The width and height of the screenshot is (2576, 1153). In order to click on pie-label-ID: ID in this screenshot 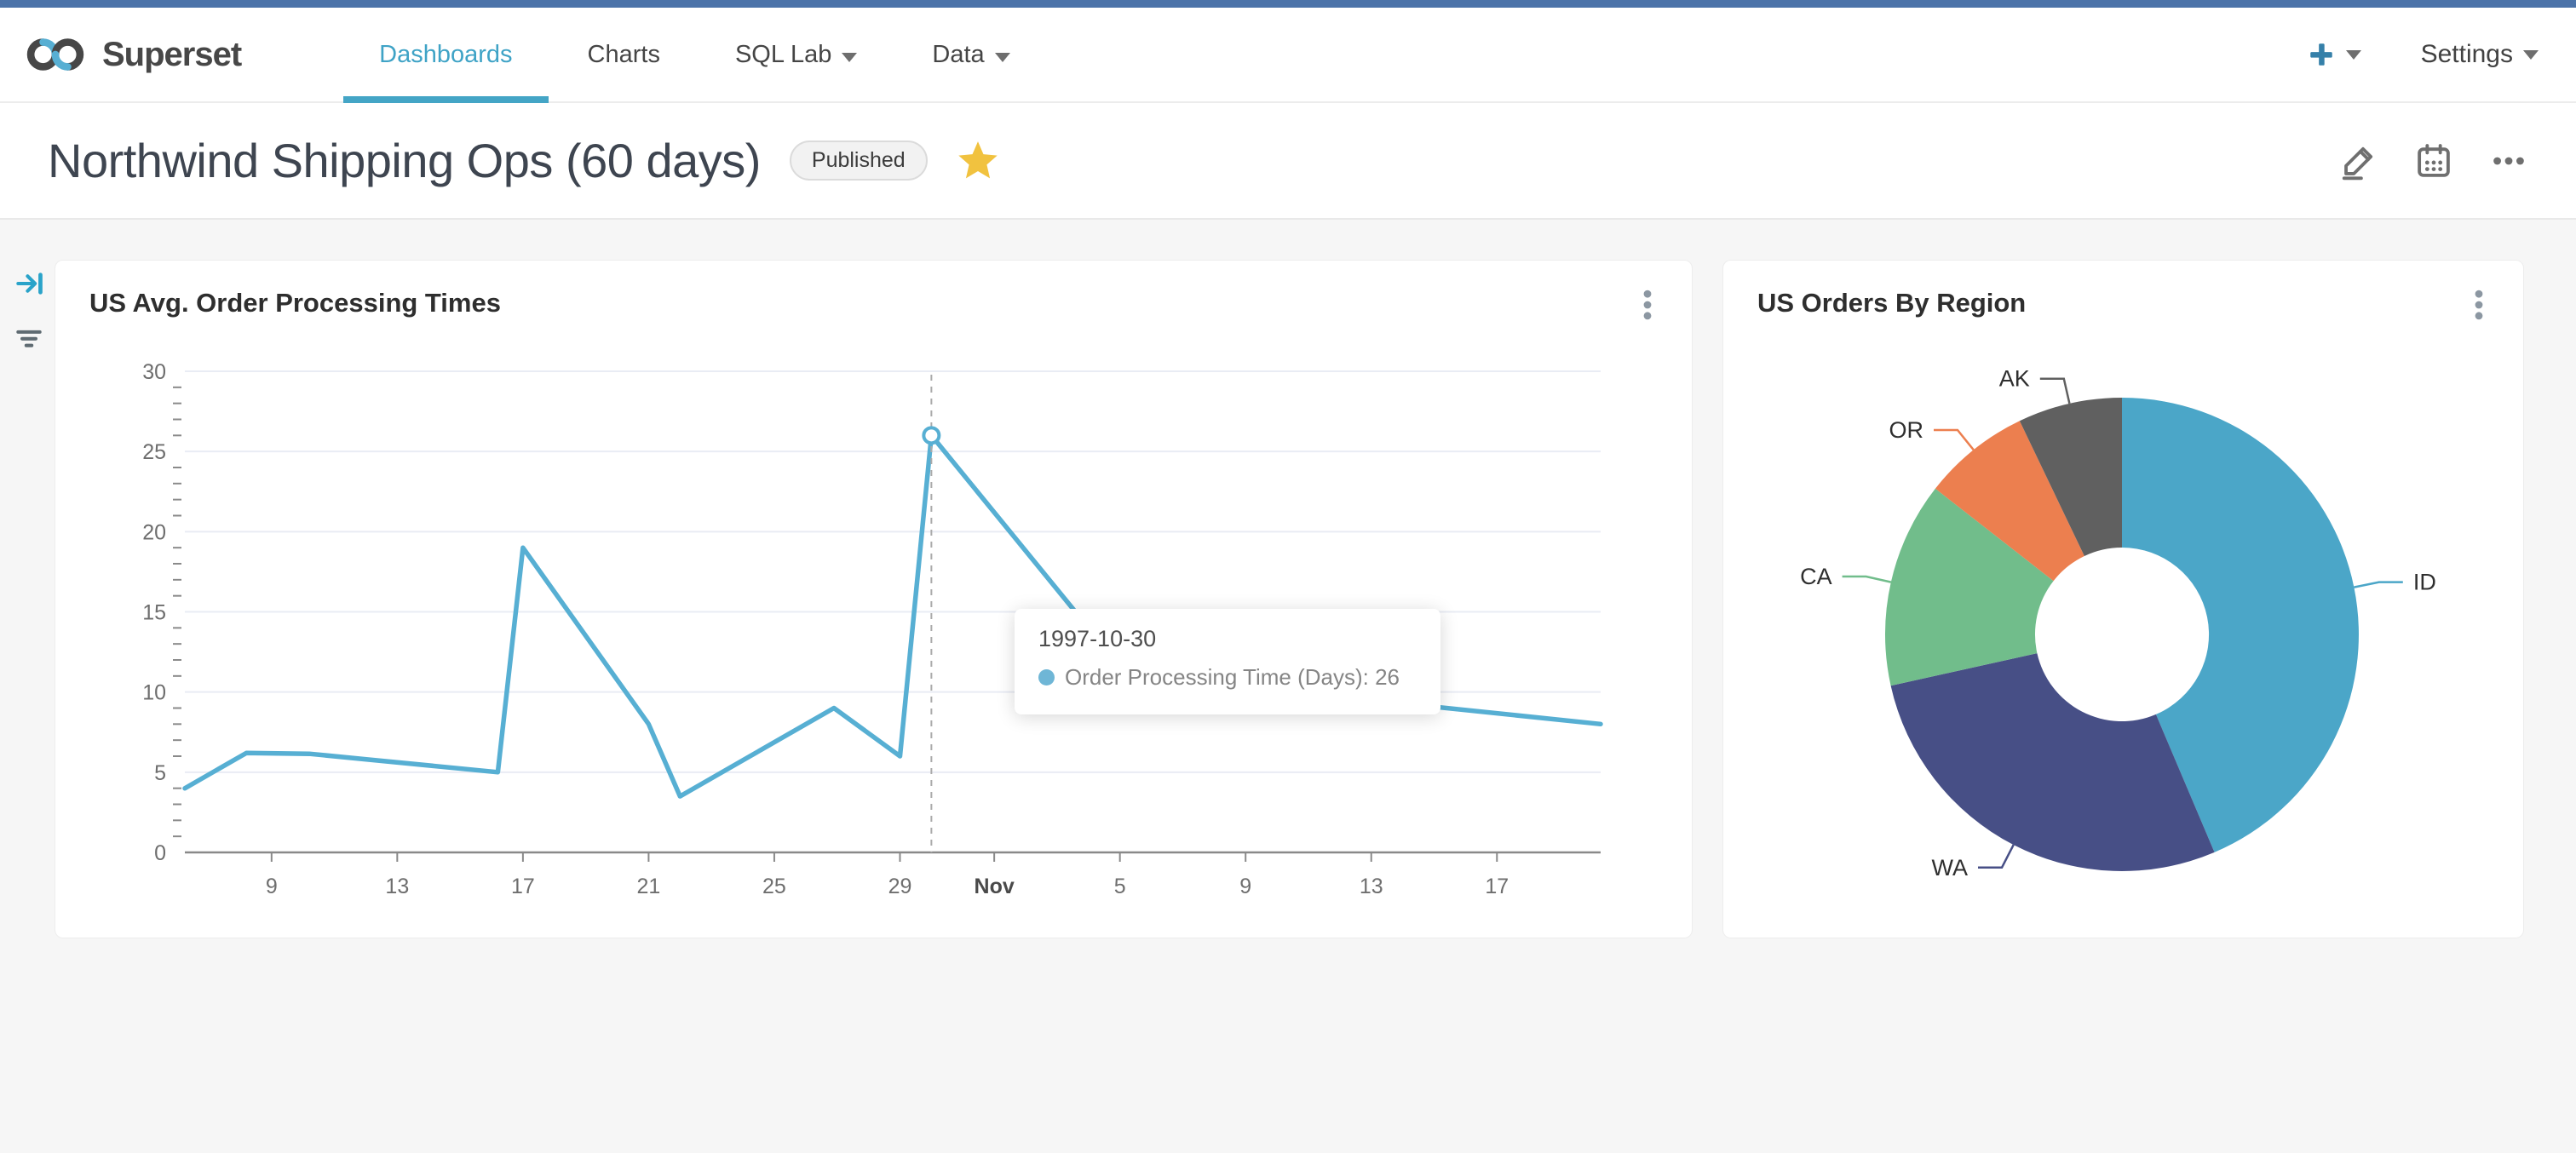, I will do `click(2425, 583)`.